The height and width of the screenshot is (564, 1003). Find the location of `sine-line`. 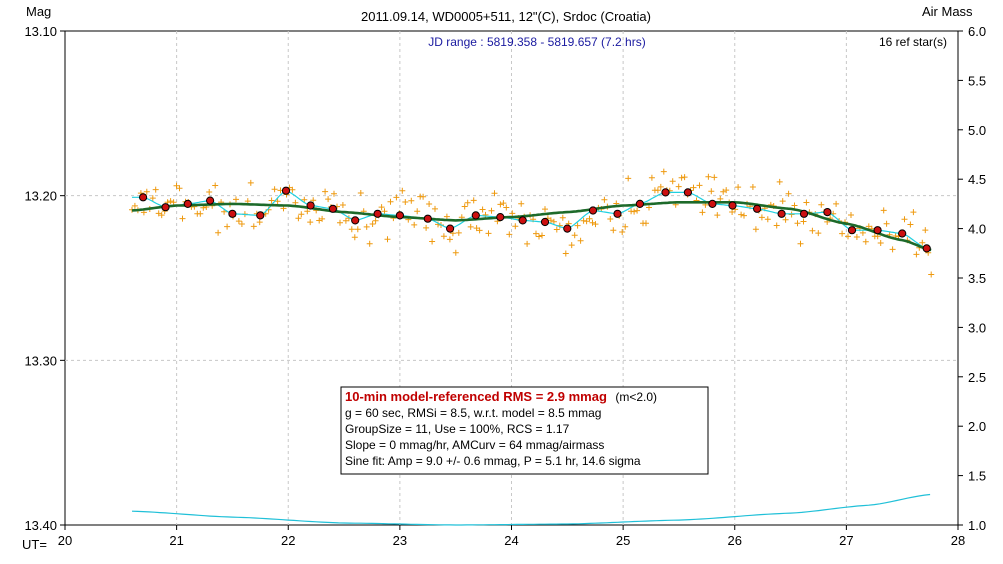

sine-line is located at coordinates (529, 219).